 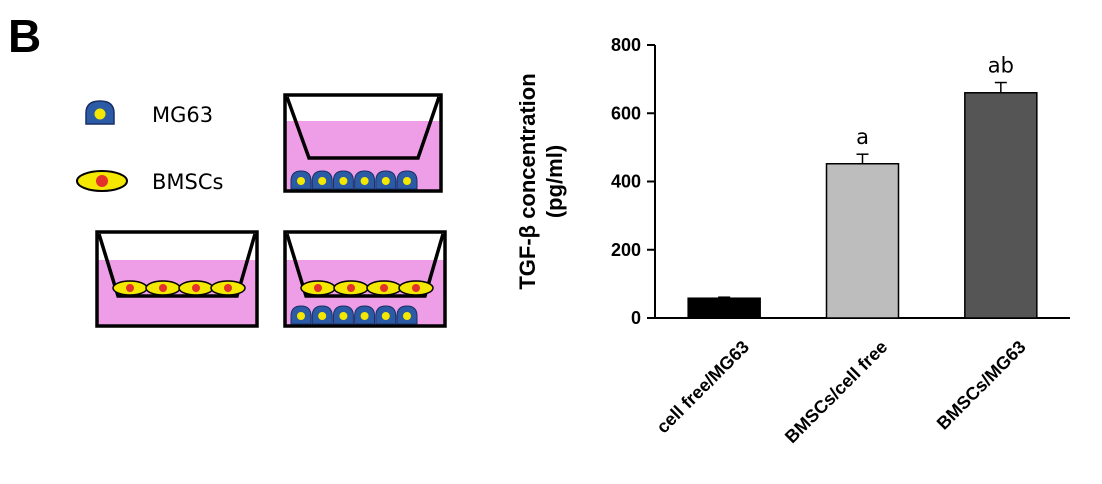 I want to click on x-category-label: BMSCs/MG63, so click(x=981, y=385).